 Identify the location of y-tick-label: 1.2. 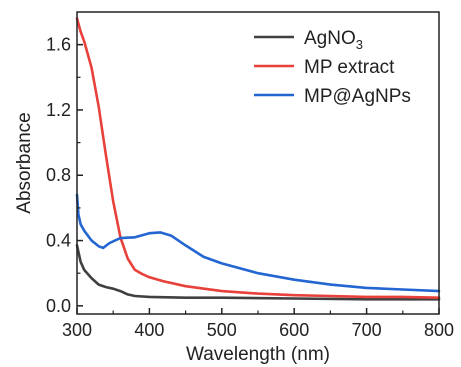
(58, 110).